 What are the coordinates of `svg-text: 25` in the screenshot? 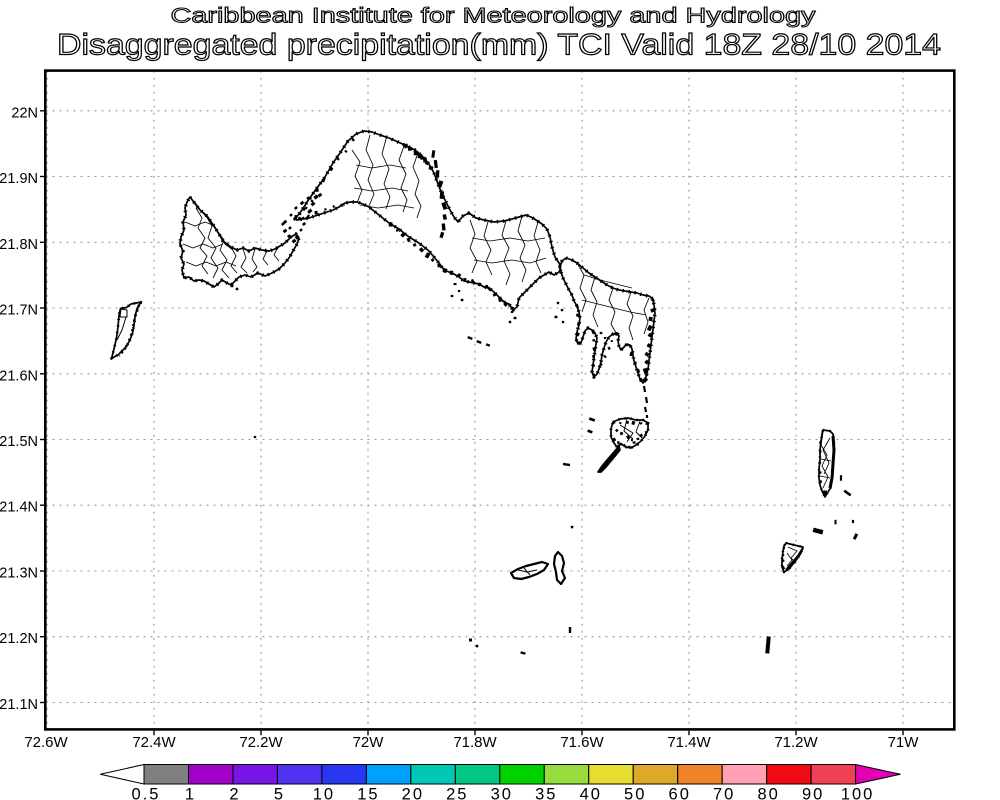 It's located at (457, 793).